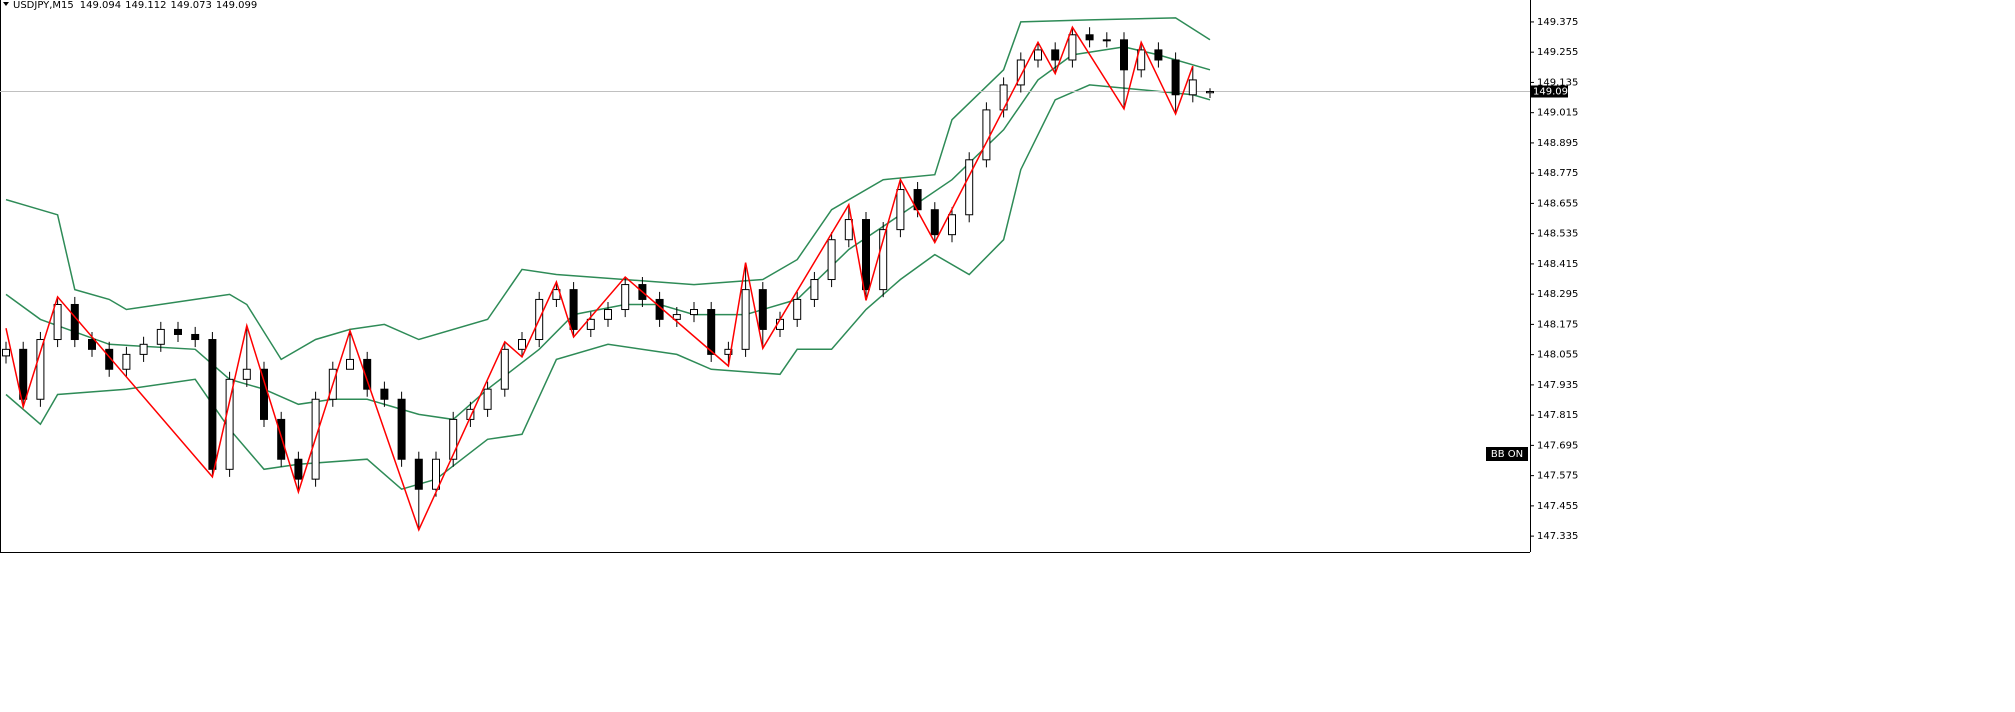  Describe the element at coordinates (1557, 324) in the screenshot. I see `y-tick-label: 148.175` at that location.